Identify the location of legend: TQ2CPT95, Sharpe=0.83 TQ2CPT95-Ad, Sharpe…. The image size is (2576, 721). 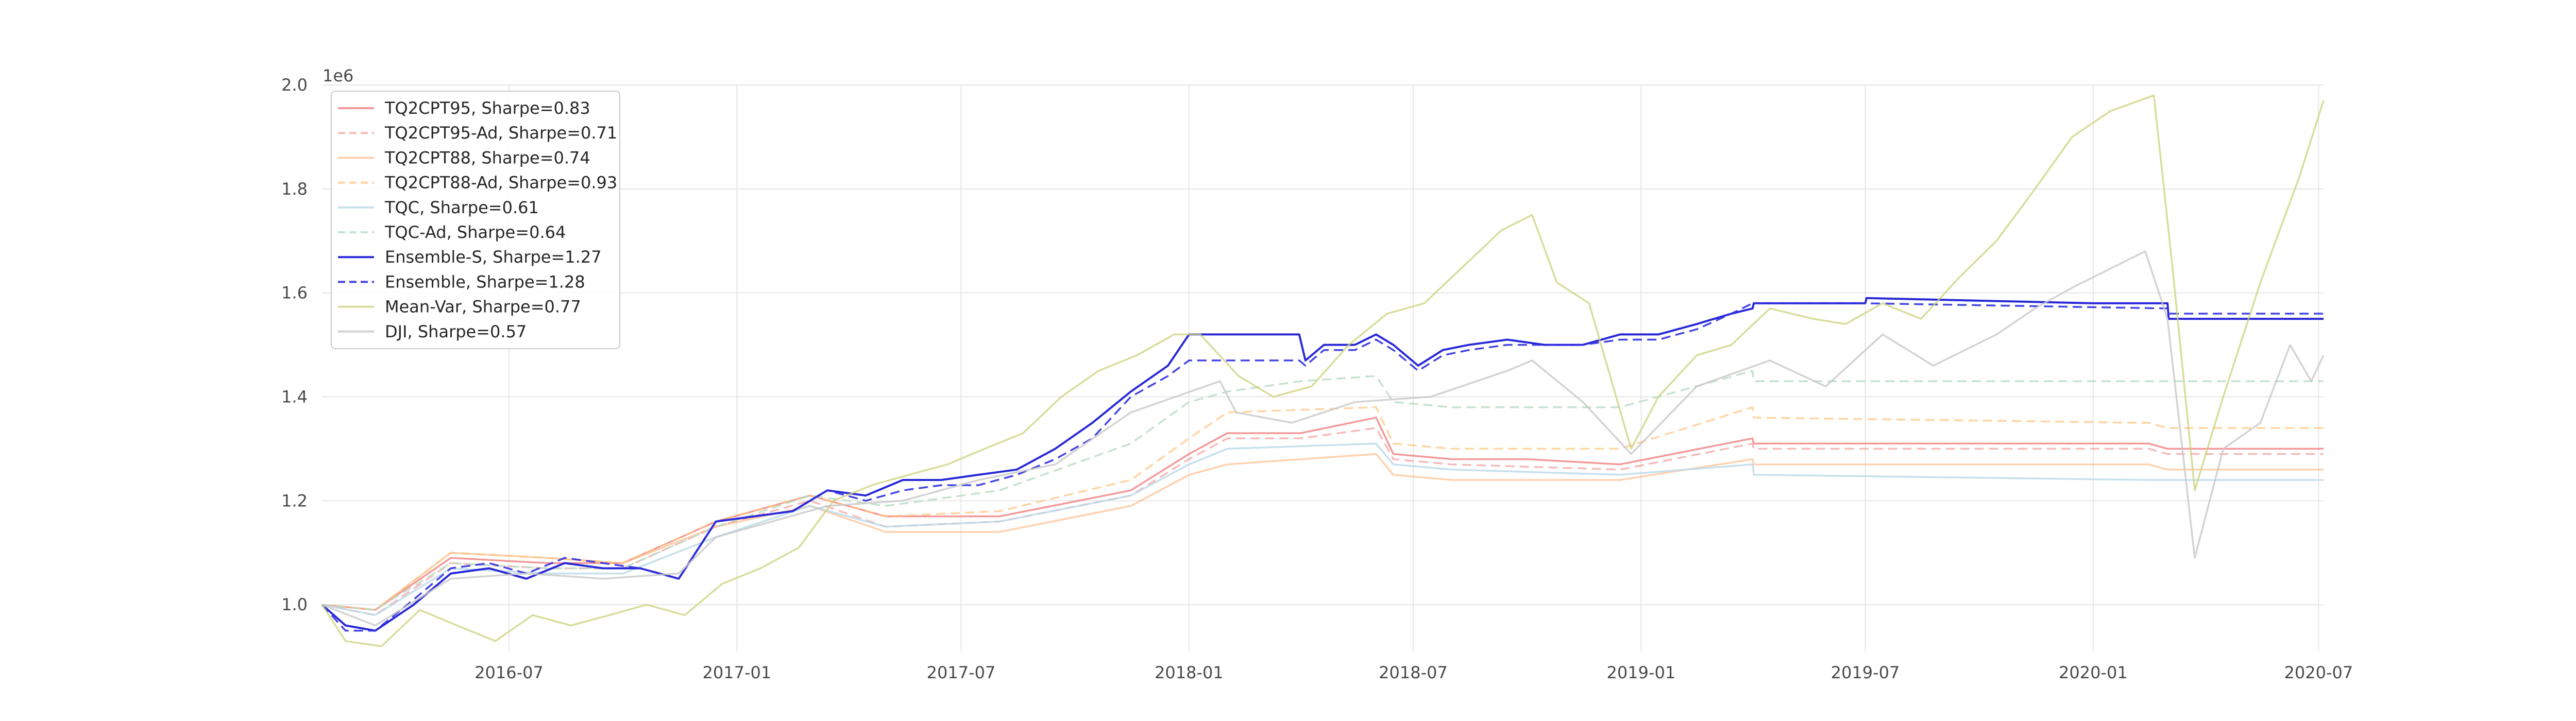
(475, 220).